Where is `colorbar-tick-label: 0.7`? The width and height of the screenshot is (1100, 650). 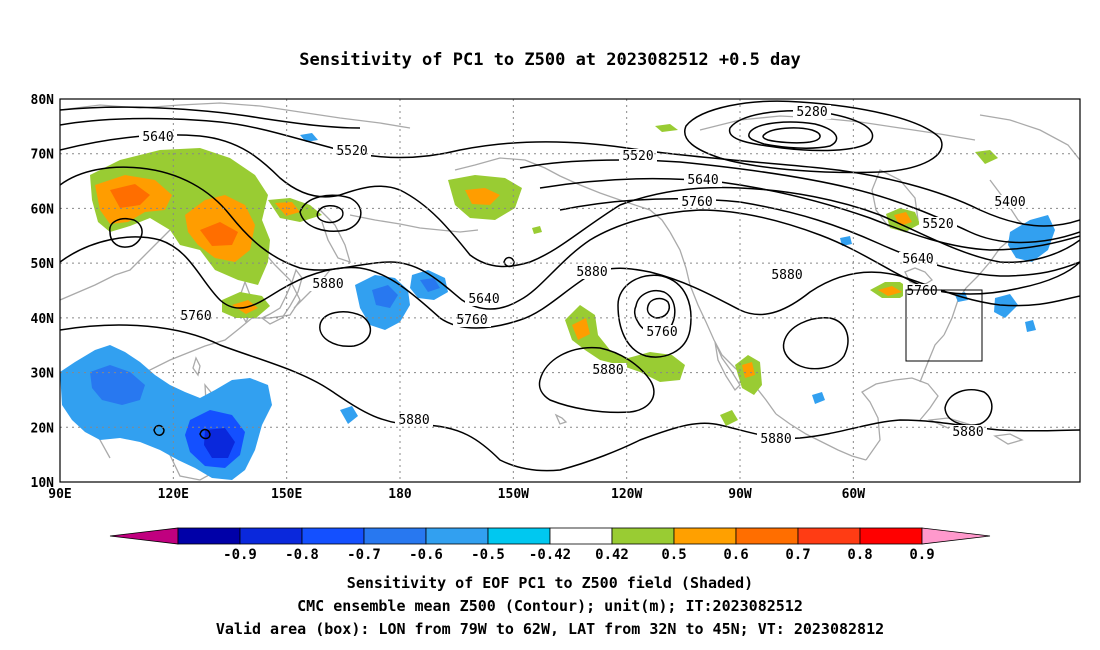
colorbar-tick-label: 0.7 is located at coordinates (797, 555).